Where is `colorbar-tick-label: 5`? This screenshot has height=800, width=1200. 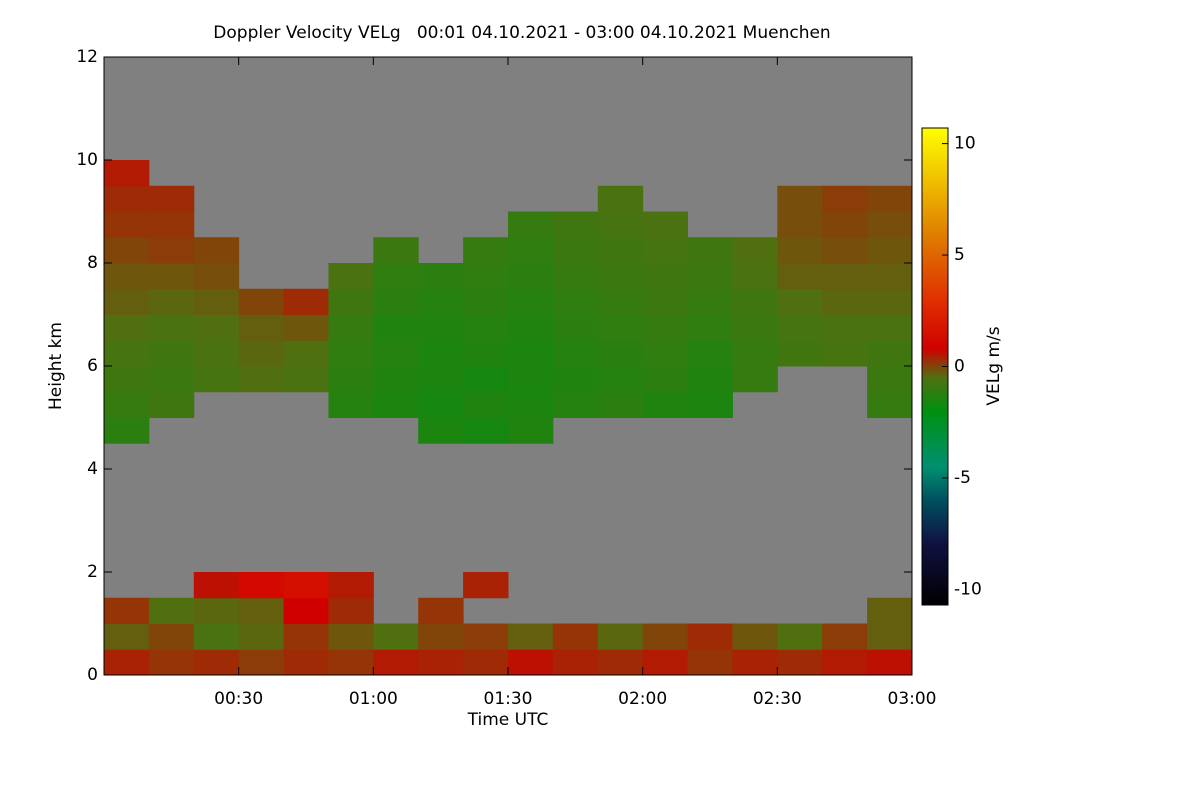 colorbar-tick-label: 5 is located at coordinates (959, 255).